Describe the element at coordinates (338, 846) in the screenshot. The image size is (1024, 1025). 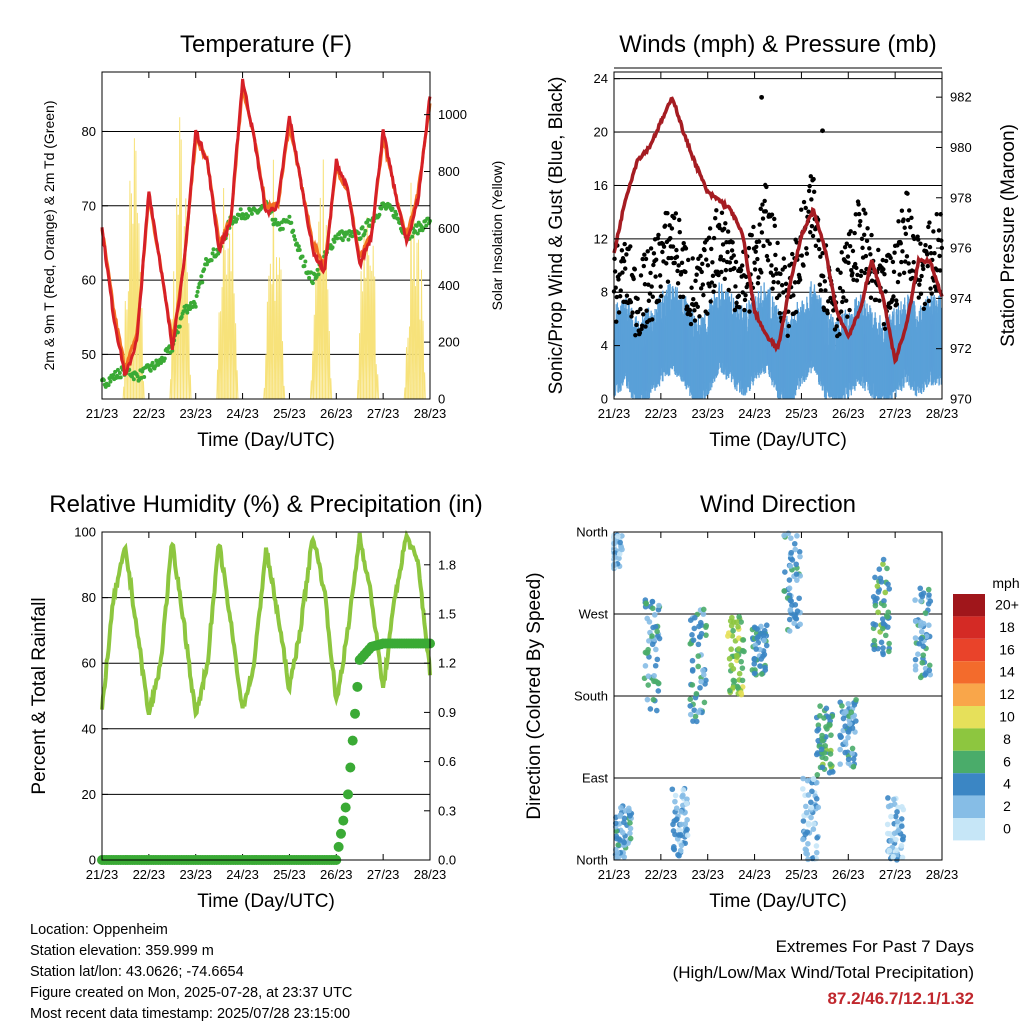
I see `rainfall-point` at that location.